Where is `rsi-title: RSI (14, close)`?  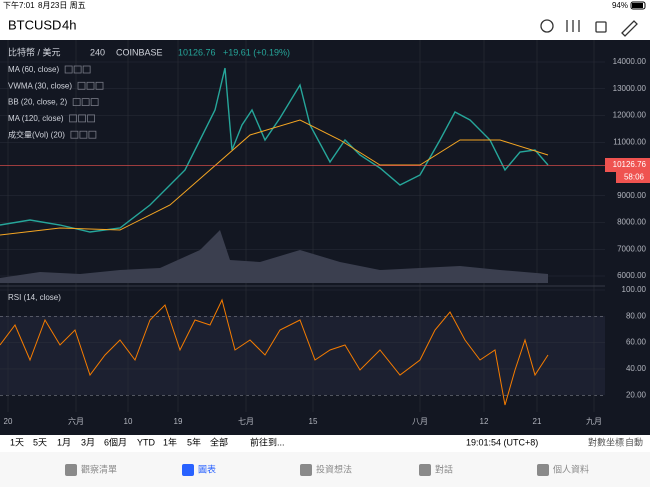
rsi-title: RSI (14, close) is located at coordinates (34, 297).